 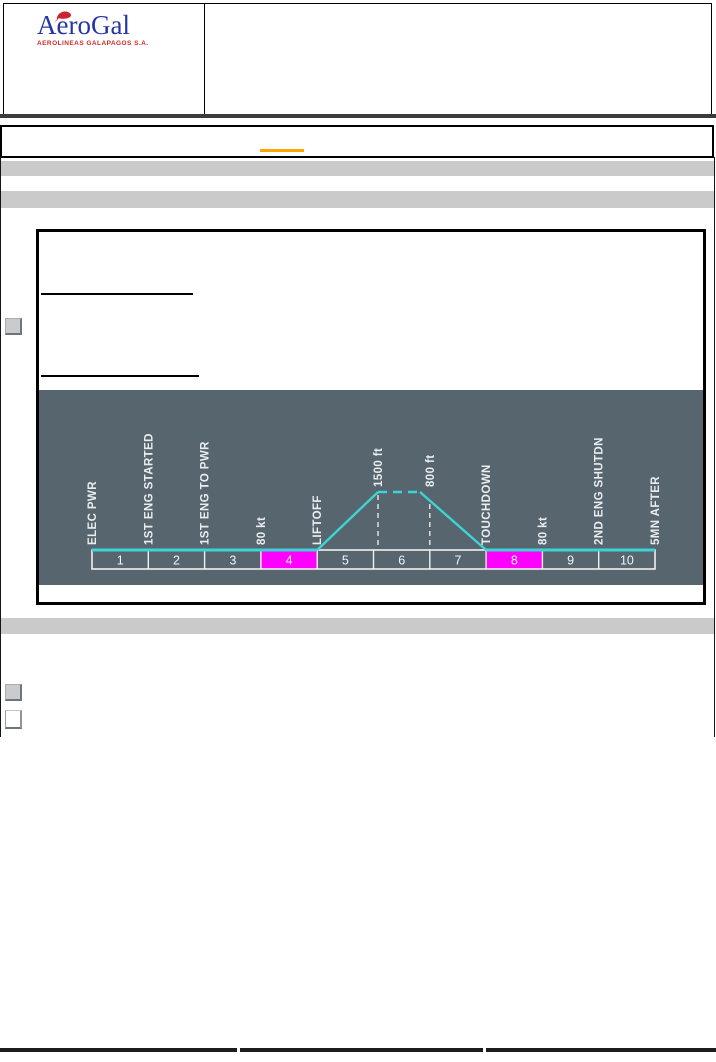 I want to click on marker-touchdown: TOUCHDOWN, so click(x=487, y=504).